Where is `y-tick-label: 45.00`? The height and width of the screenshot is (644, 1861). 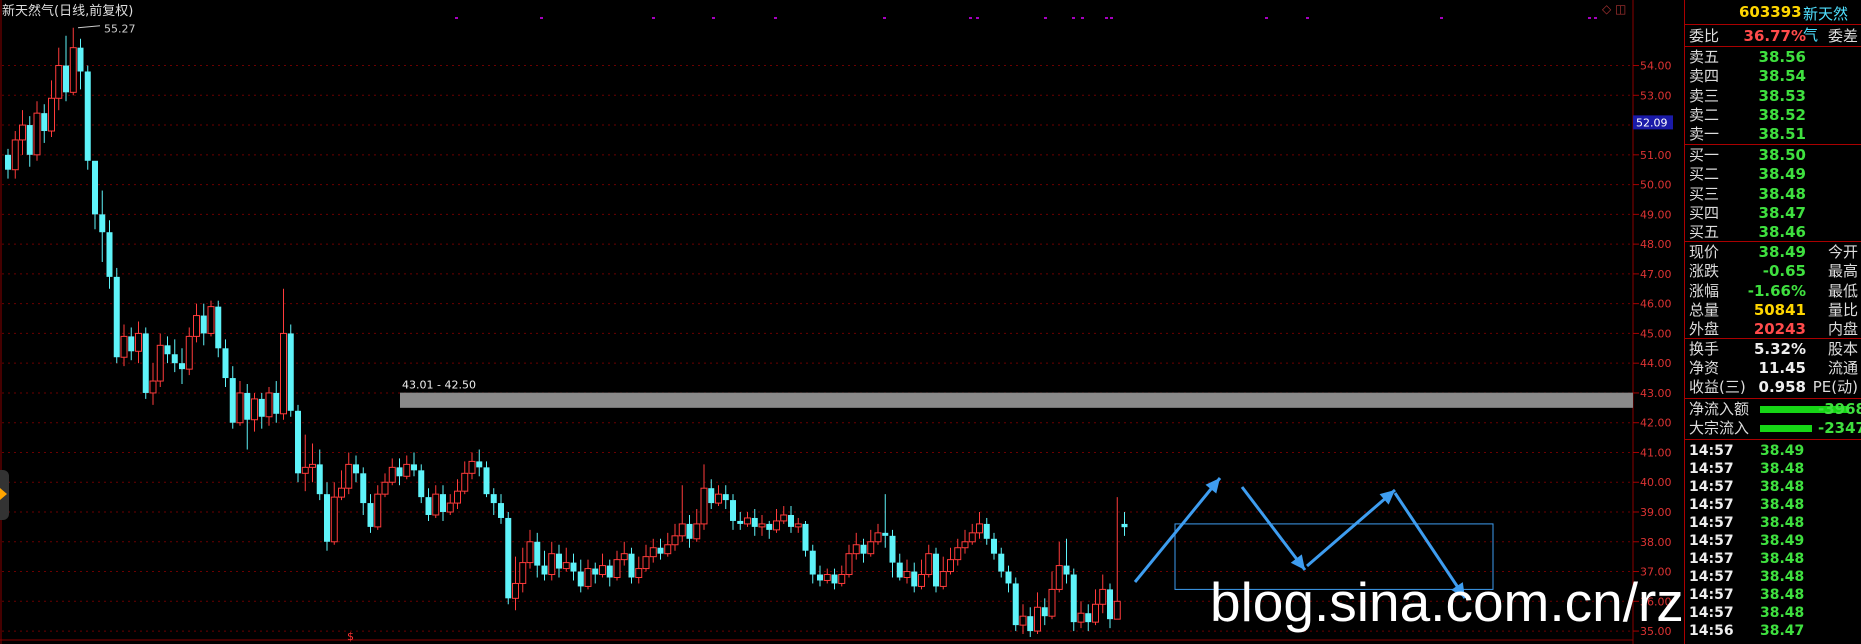
y-tick-label: 45.00 is located at coordinates (1656, 333).